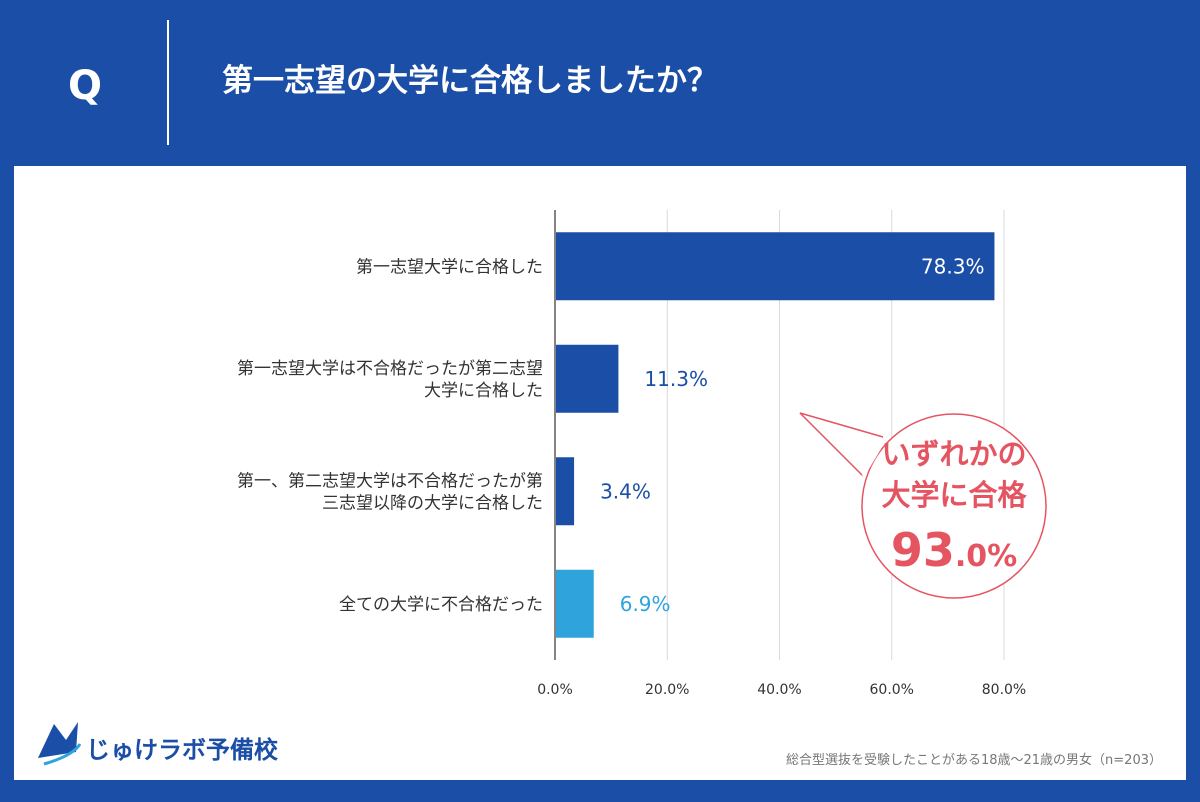  I want to click on logo-text: じゅけラボ予備校, so click(182, 750).